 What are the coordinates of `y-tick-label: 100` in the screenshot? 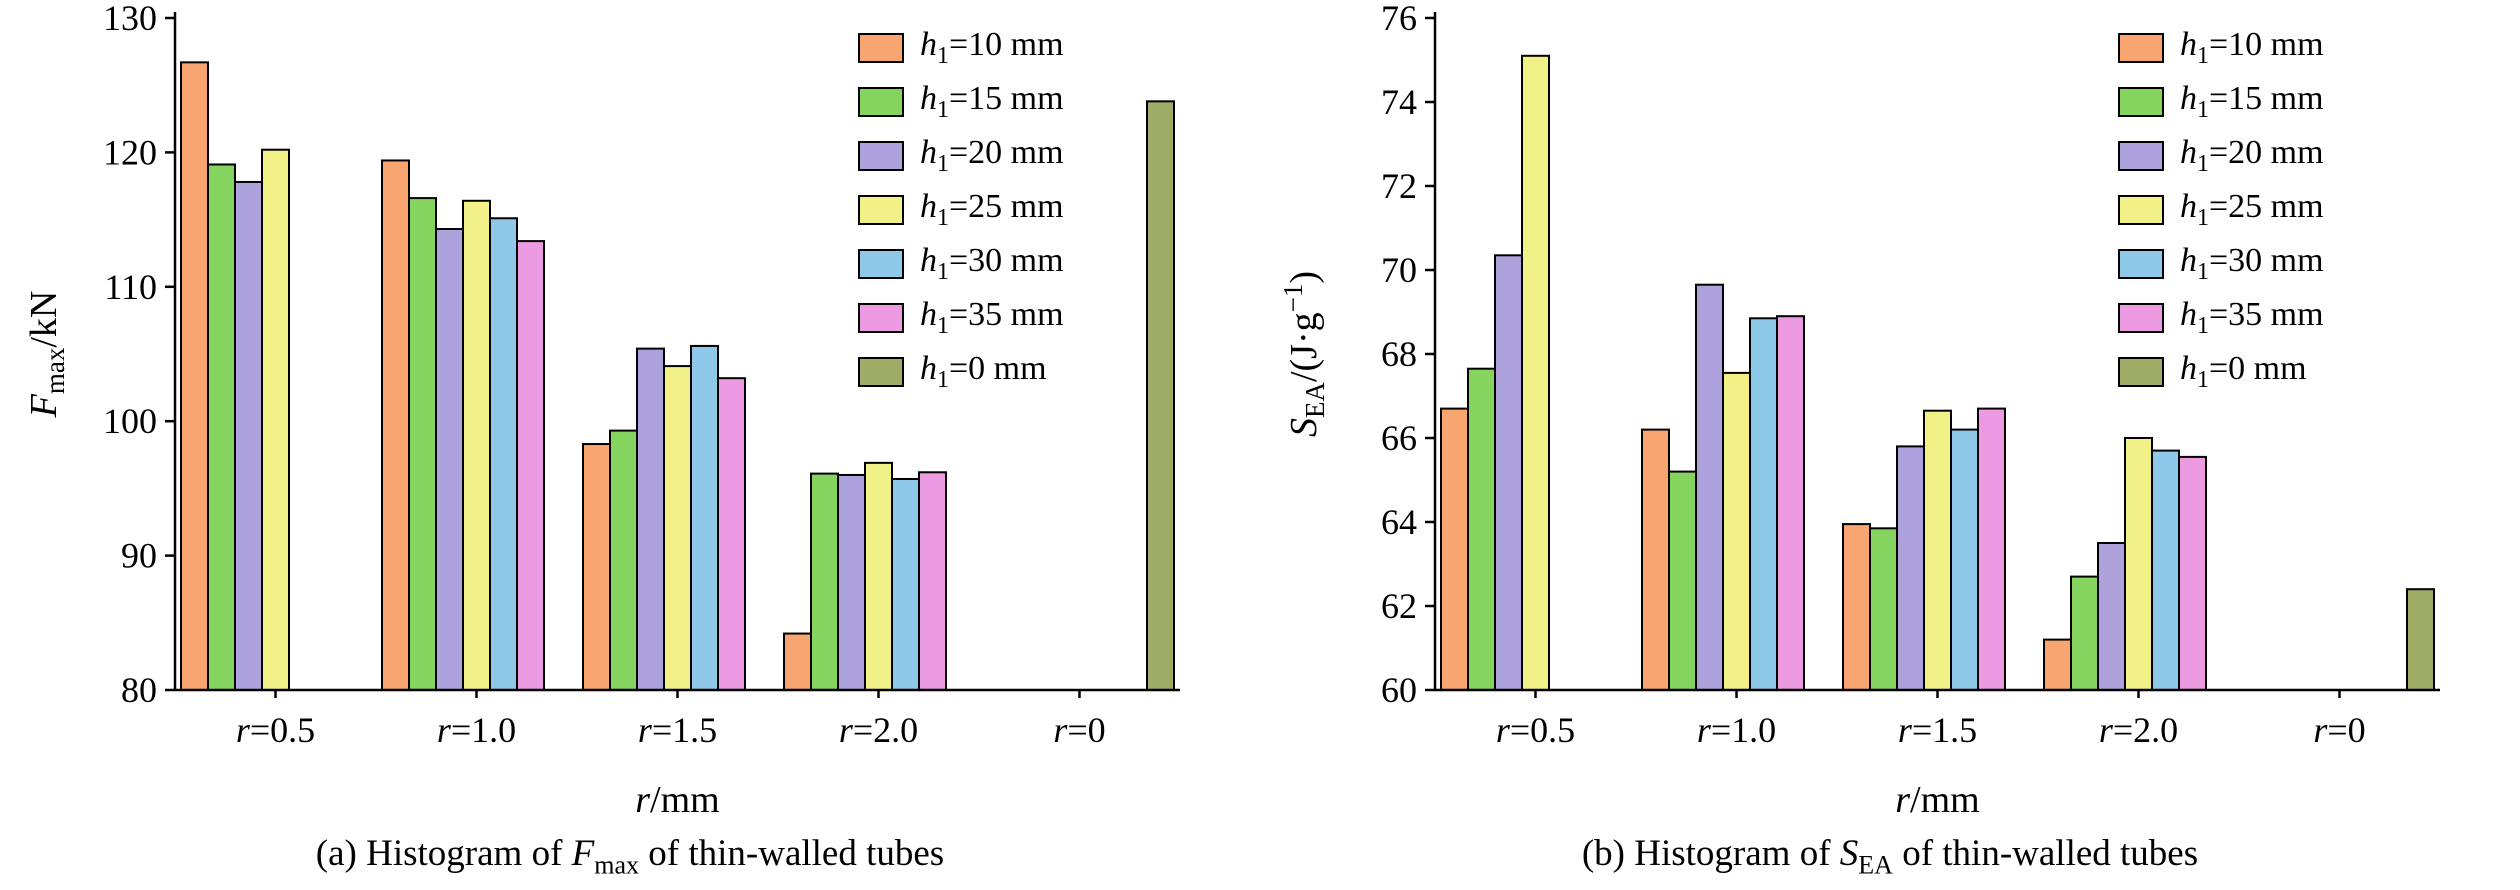 It's located at (130, 421).